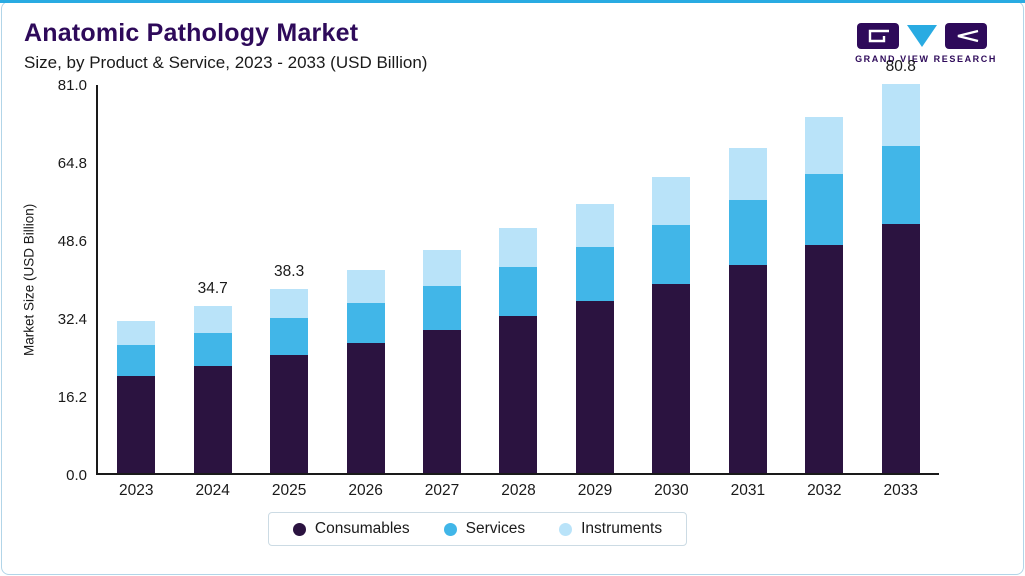 Image resolution: width=1025 pixels, height=576 pixels. I want to click on legend-item-services: Services, so click(484, 529).